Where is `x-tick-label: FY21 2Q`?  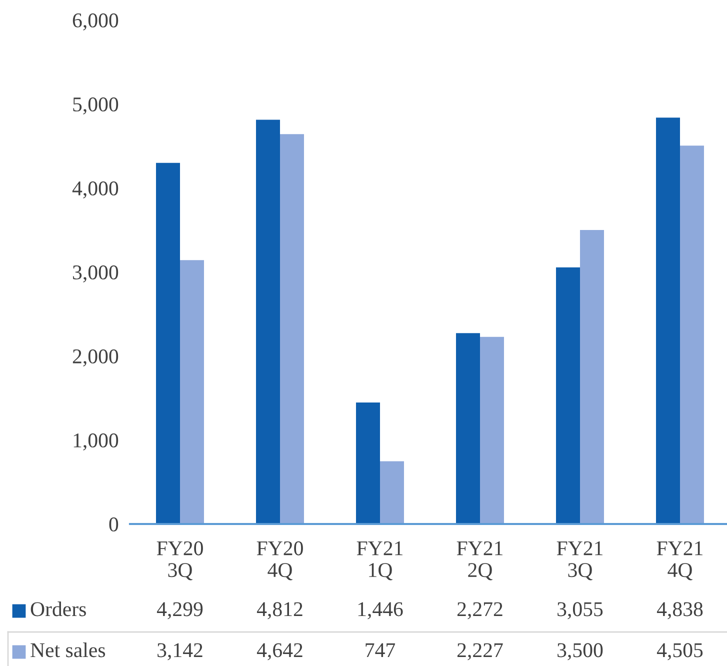
x-tick-label: FY21 2Q is located at coordinates (479, 560).